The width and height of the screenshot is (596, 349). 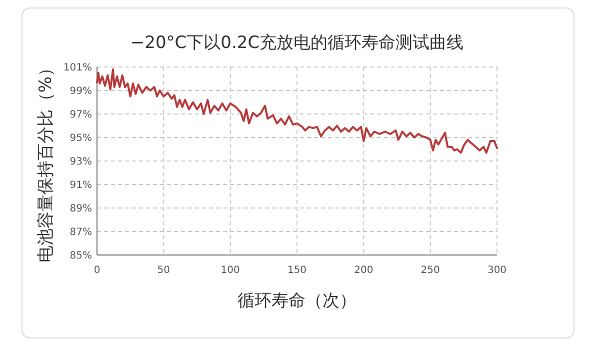 What do you see at coordinates (163, 270) in the screenshot?
I see `x-tick-label: 50` at bounding box center [163, 270].